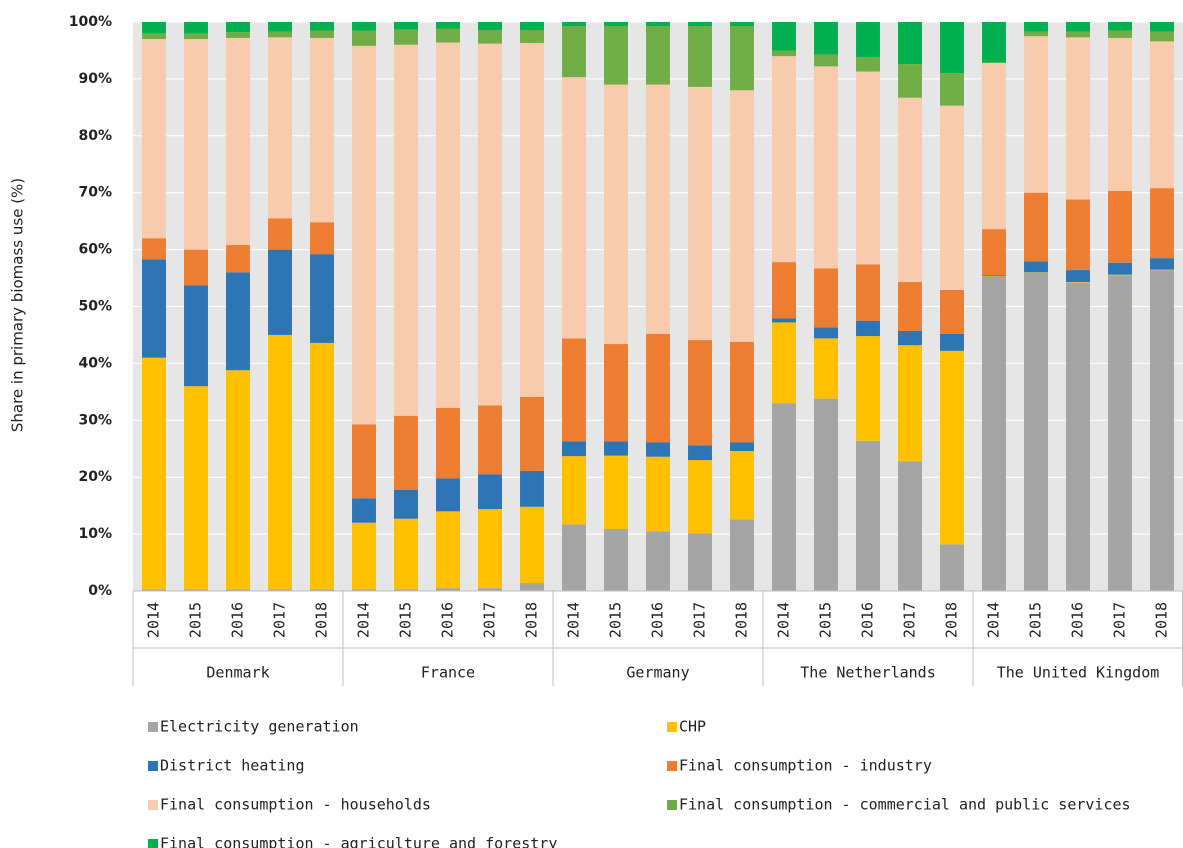  I want to click on legend-label: CHP, so click(692, 727).